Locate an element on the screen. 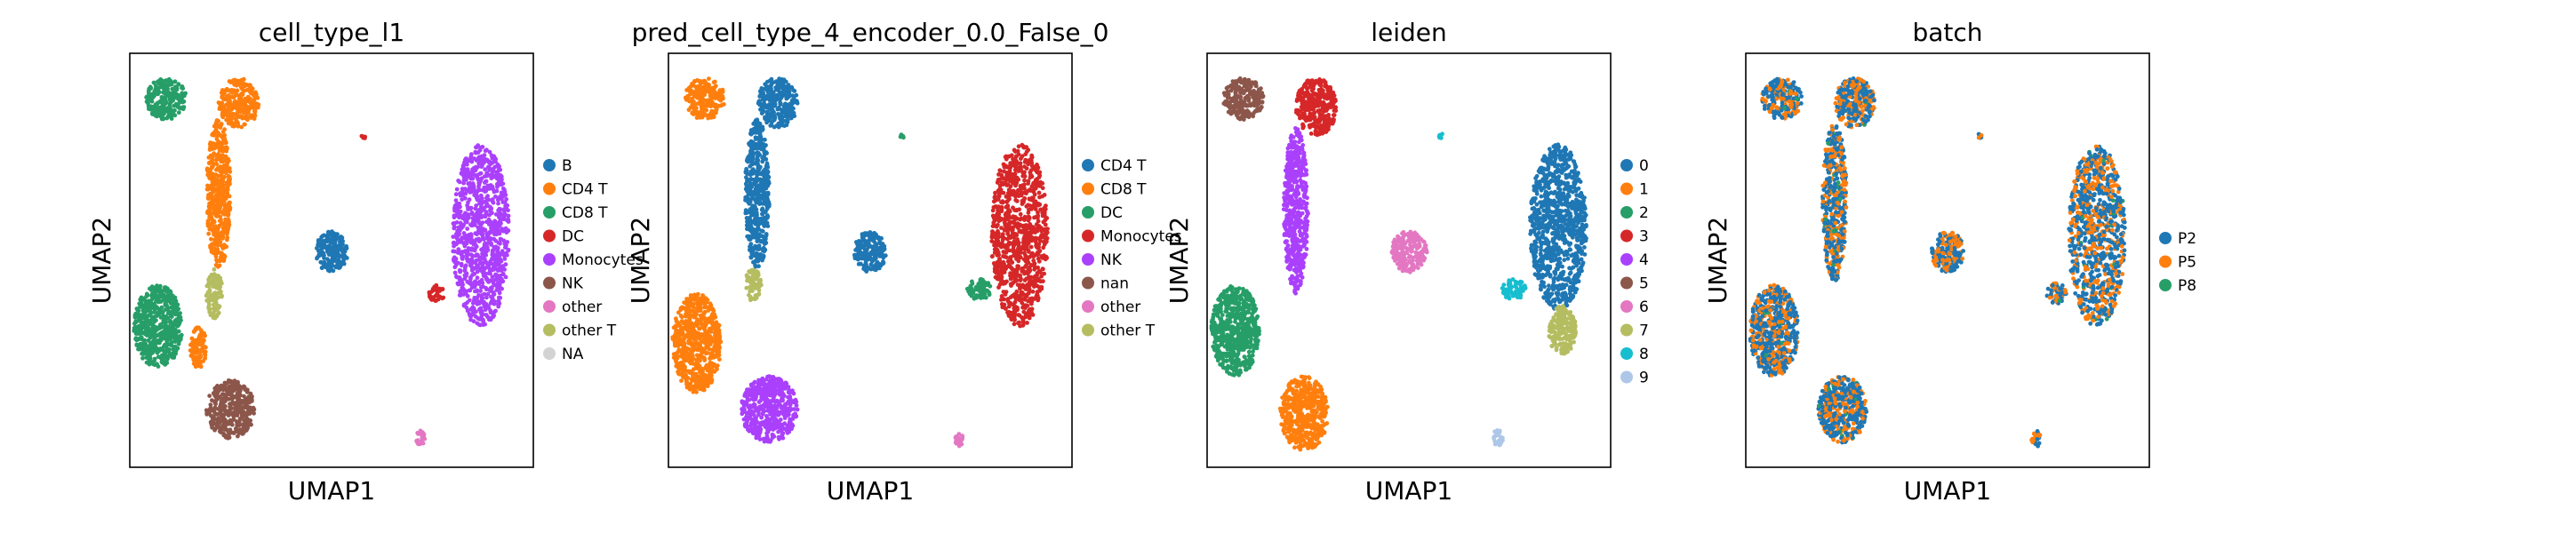  scatter-points is located at coordinates (321, 261).